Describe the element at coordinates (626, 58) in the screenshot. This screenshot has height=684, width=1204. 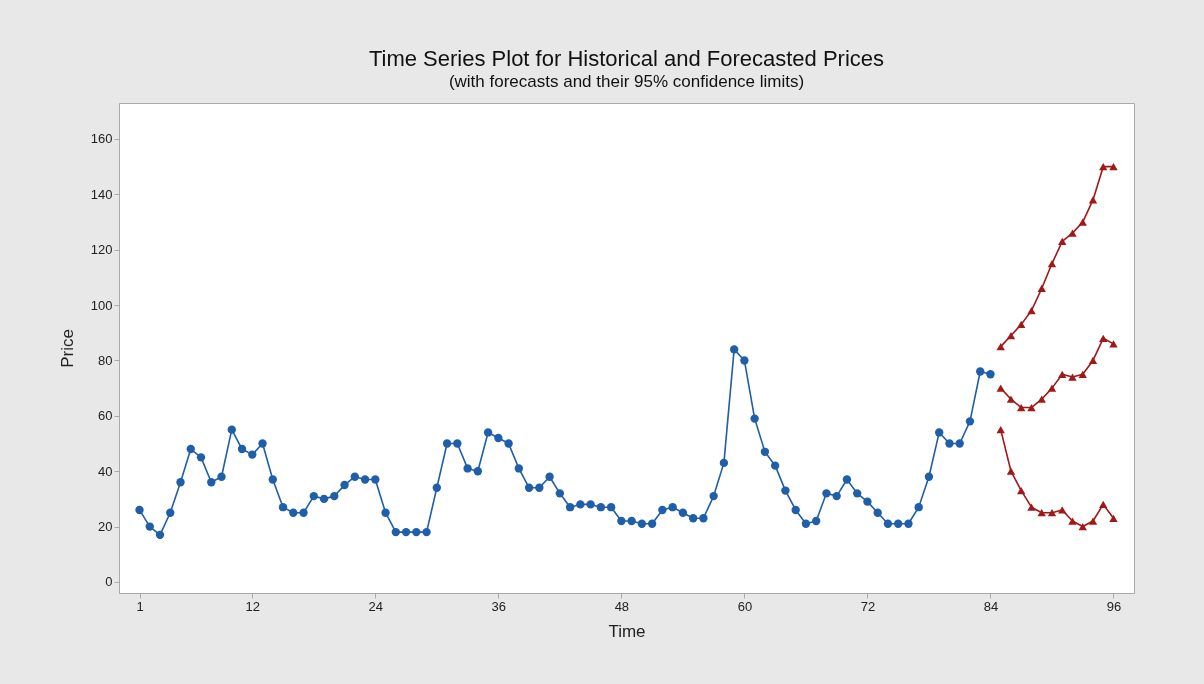
I see `chart-title: Time Series Plot for Historical and Forecasted Prices` at that location.